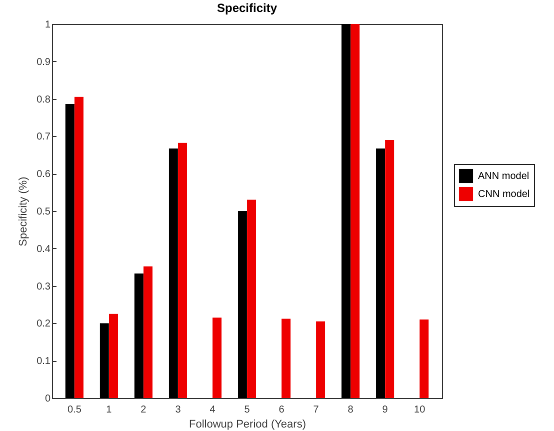 The width and height of the screenshot is (554, 431). What do you see at coordinates (420, 410) in the screenshot?
I see `x-tick-label: 10` at bounding box center [420, 410].